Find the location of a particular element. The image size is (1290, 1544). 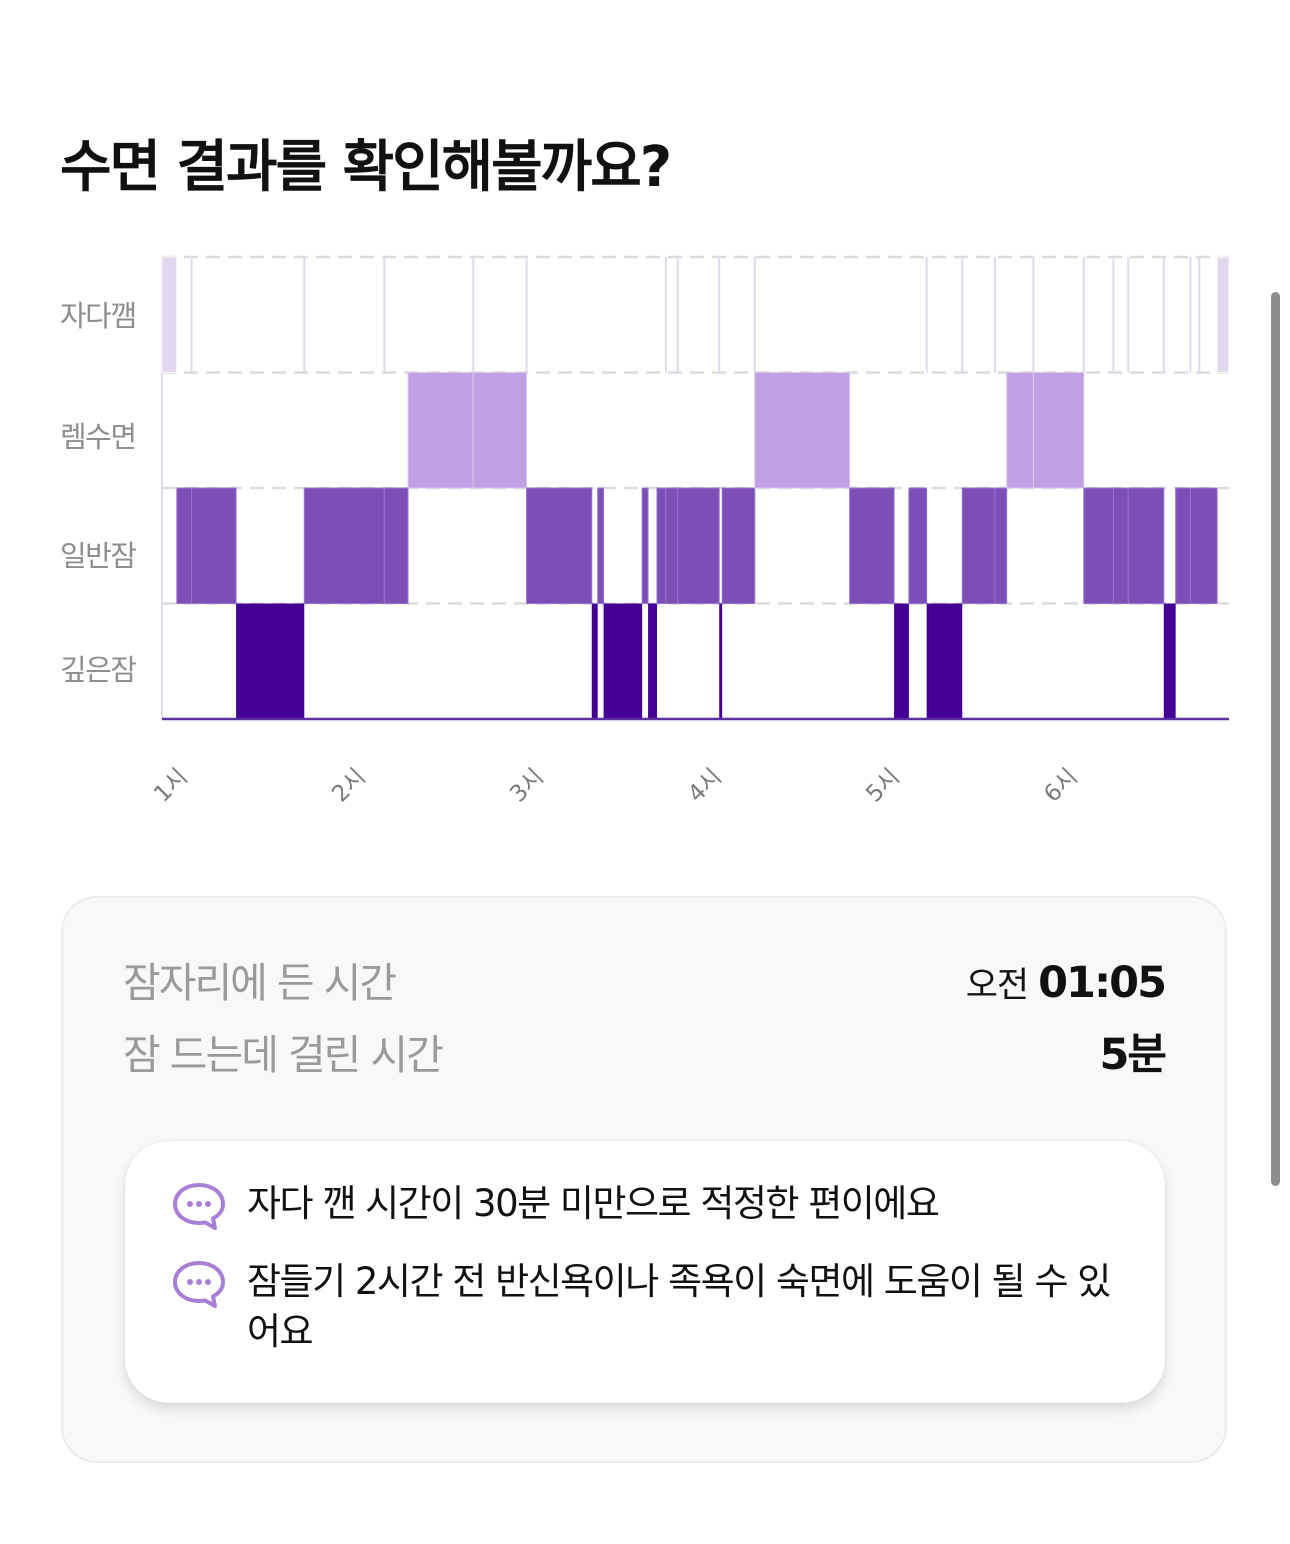

bedtime-label: 잠자리에 든 시간 is located at coordinates (260, 983).